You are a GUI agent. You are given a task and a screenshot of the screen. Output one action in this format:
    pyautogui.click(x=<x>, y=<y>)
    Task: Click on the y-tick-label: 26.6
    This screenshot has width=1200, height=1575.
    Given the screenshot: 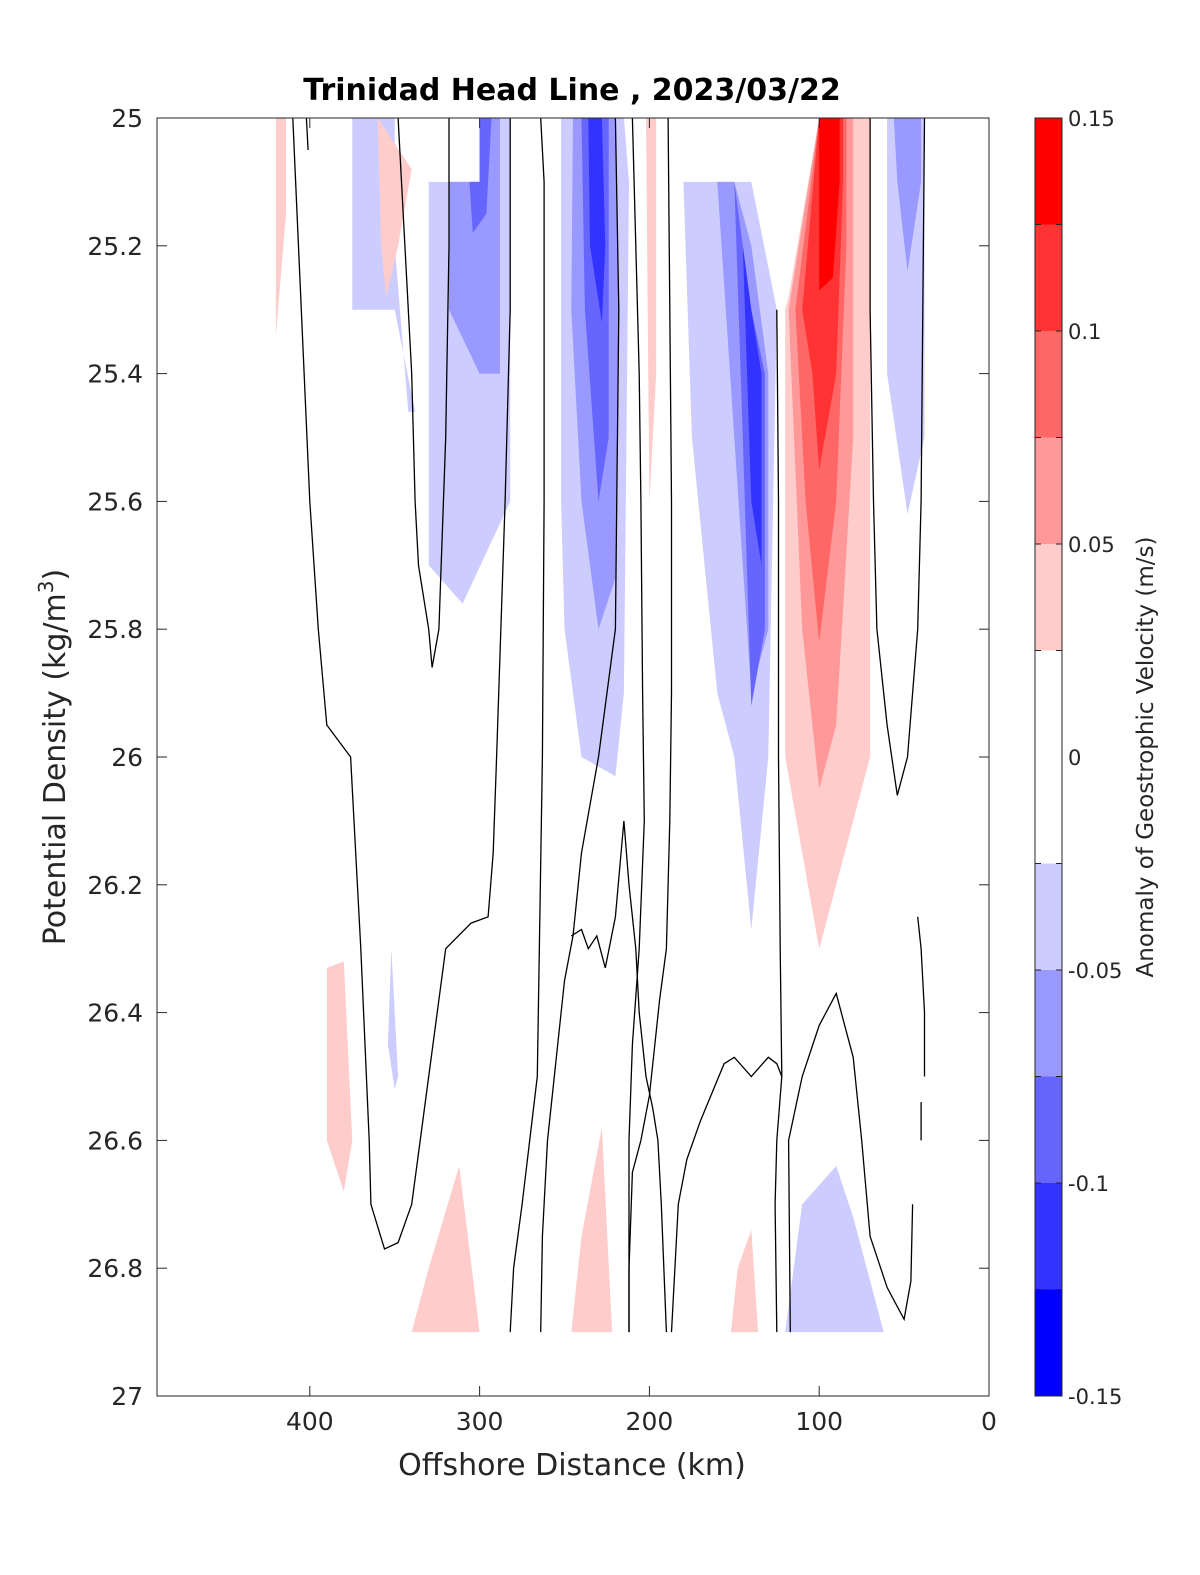 What is the action you would take?
    pyautogui.click(x=115, y=1140)
    